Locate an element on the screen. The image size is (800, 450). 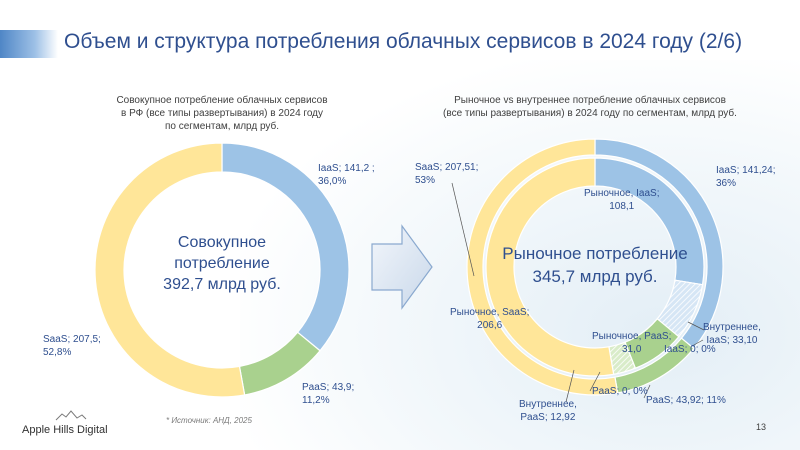
leader-internal-paas is located at coordinates (570, 386).